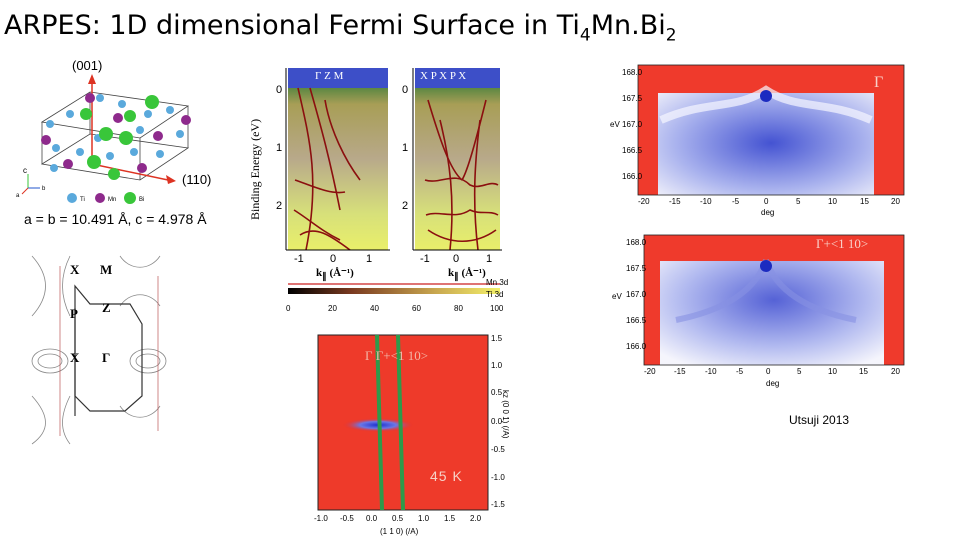 The height and width of the screenshot is (540, 960). I want to click on edc-bottom-xtick-3: -5, so click(740, 371).